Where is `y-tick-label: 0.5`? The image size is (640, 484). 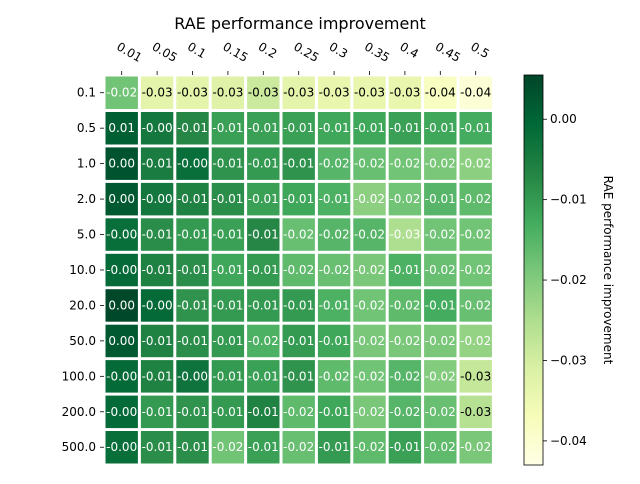
y-tick-label: 0.5 is located at coordinates (86, 128).